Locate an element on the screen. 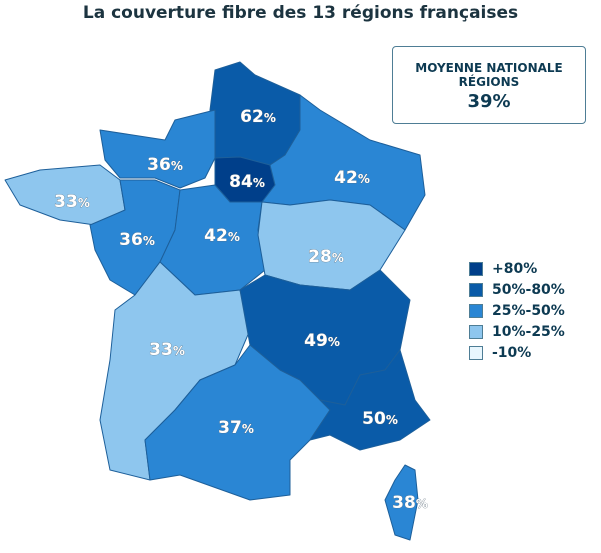 The height and width of the screenshot is (553, 601). region-occitanie is located at coordinates (237, 422).